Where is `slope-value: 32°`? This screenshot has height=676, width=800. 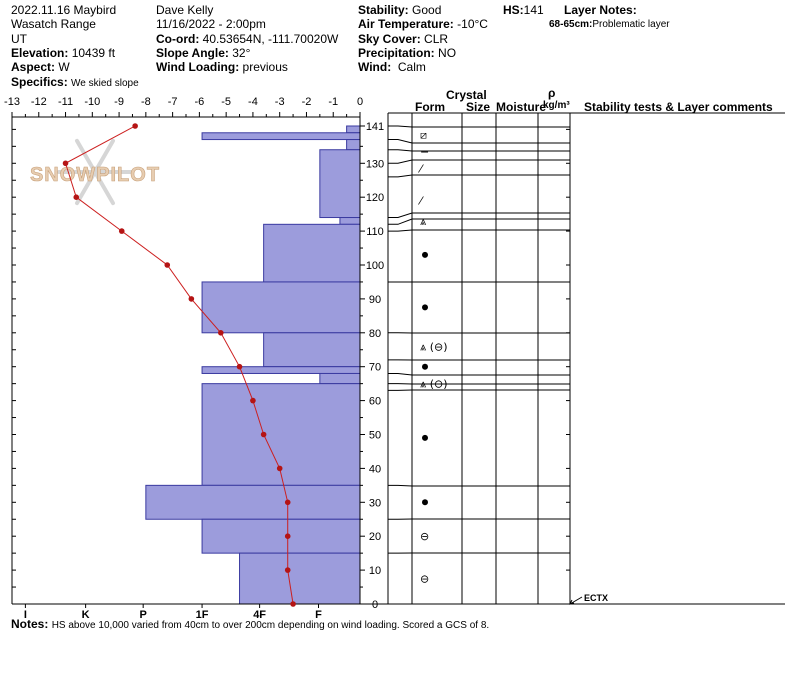 slope-value: 32° is located at coordinates (241, 53).